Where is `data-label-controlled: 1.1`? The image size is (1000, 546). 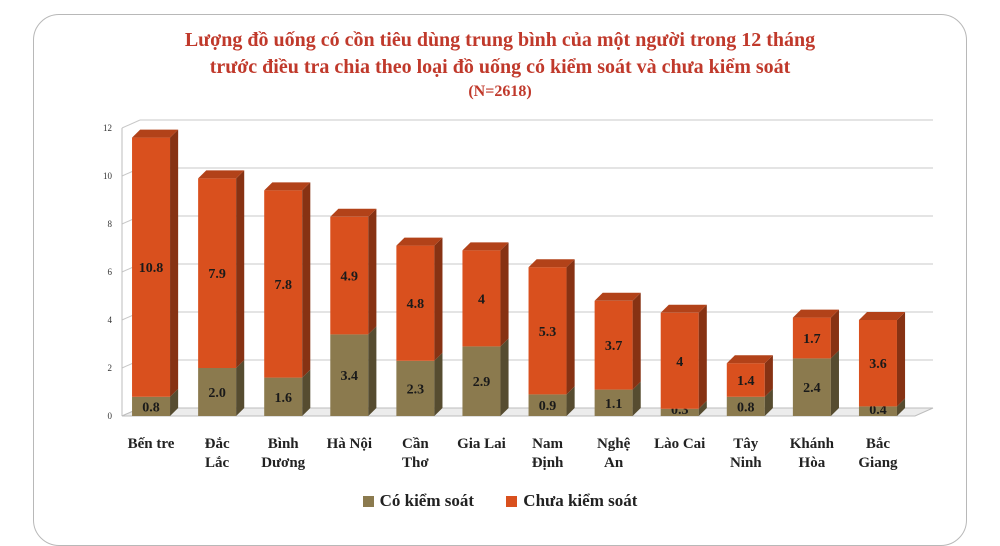 data-label-controlled: 1.1 is located at coordinates (614, 404).